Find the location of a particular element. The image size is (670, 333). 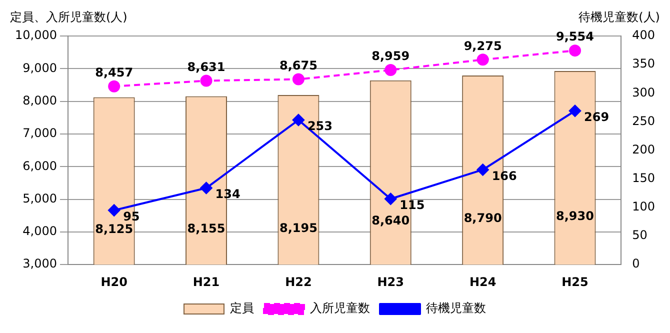

y2-tick-label: 250 is located at coordinates (643, 121).